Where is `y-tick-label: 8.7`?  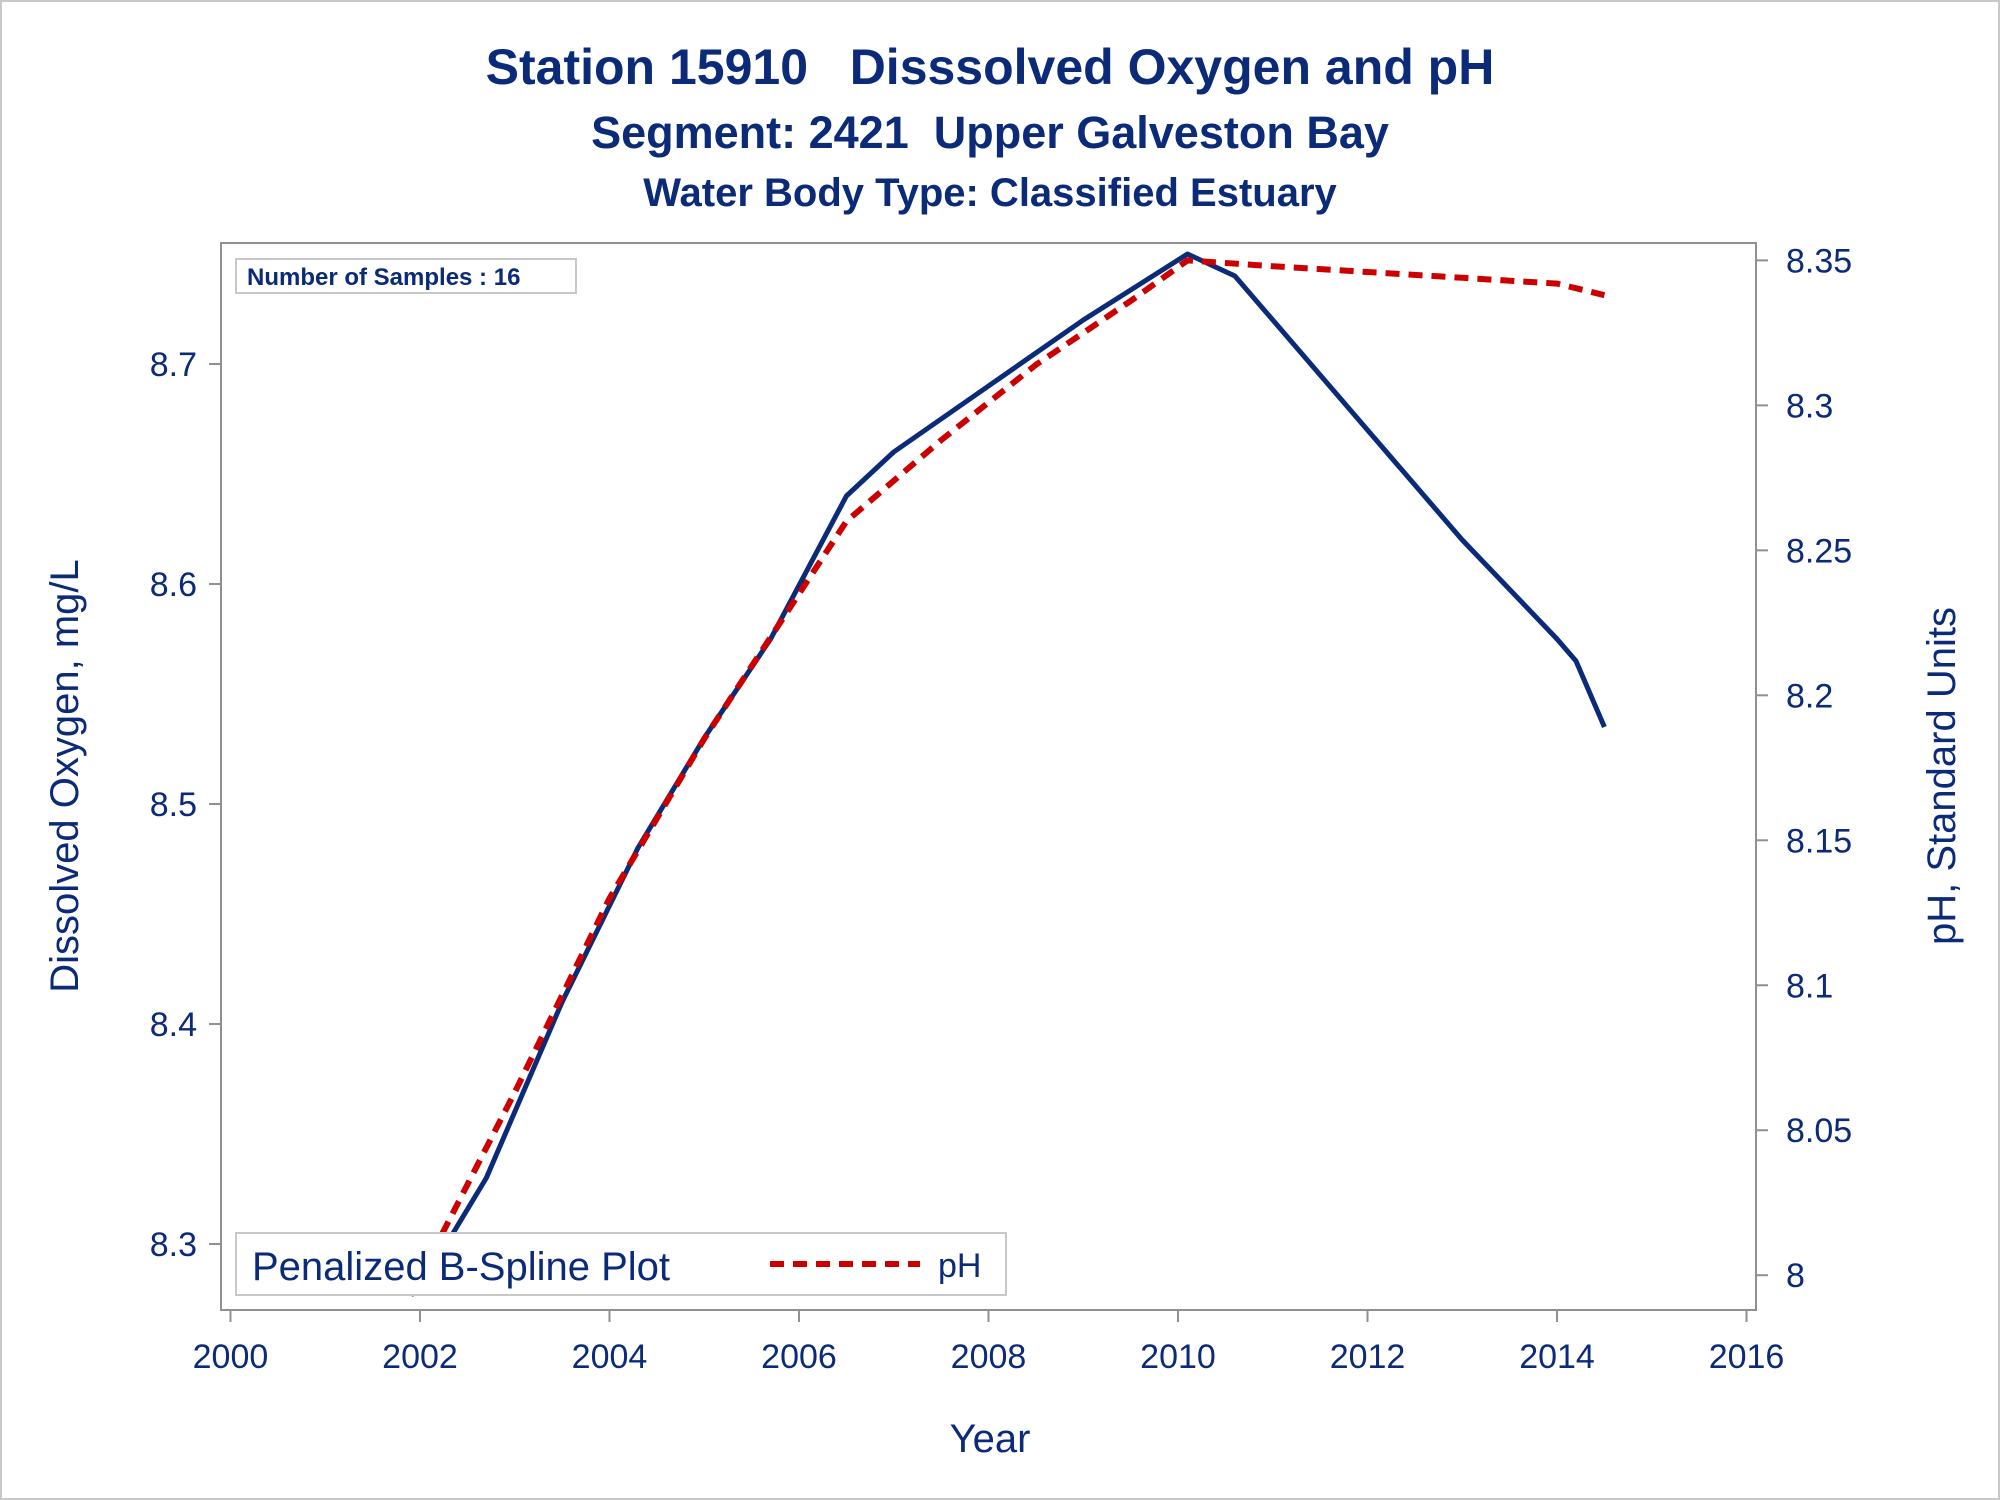 y-tick-label: 8.7 is located at coordinates (173, 365).